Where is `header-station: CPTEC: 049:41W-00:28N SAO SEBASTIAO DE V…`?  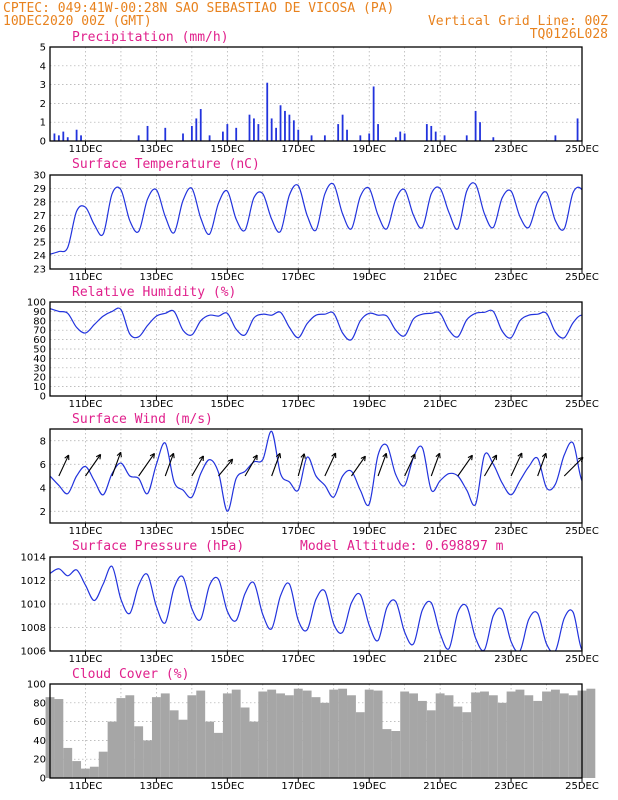 header-station: CPTEC: 049:41W-00:28N SAO SEBASTIAO DE V… is located at coordinates (198, 8).